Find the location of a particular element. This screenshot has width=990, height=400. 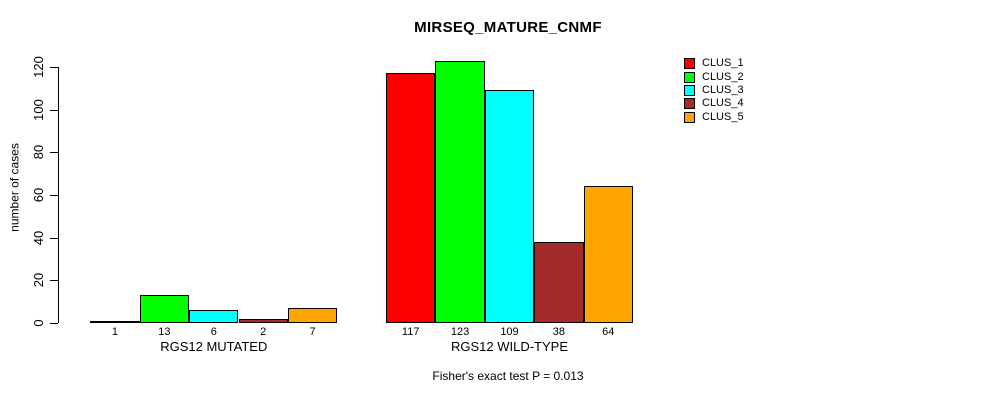

bar-value-label: 117 is located at coordinates (410, 332).